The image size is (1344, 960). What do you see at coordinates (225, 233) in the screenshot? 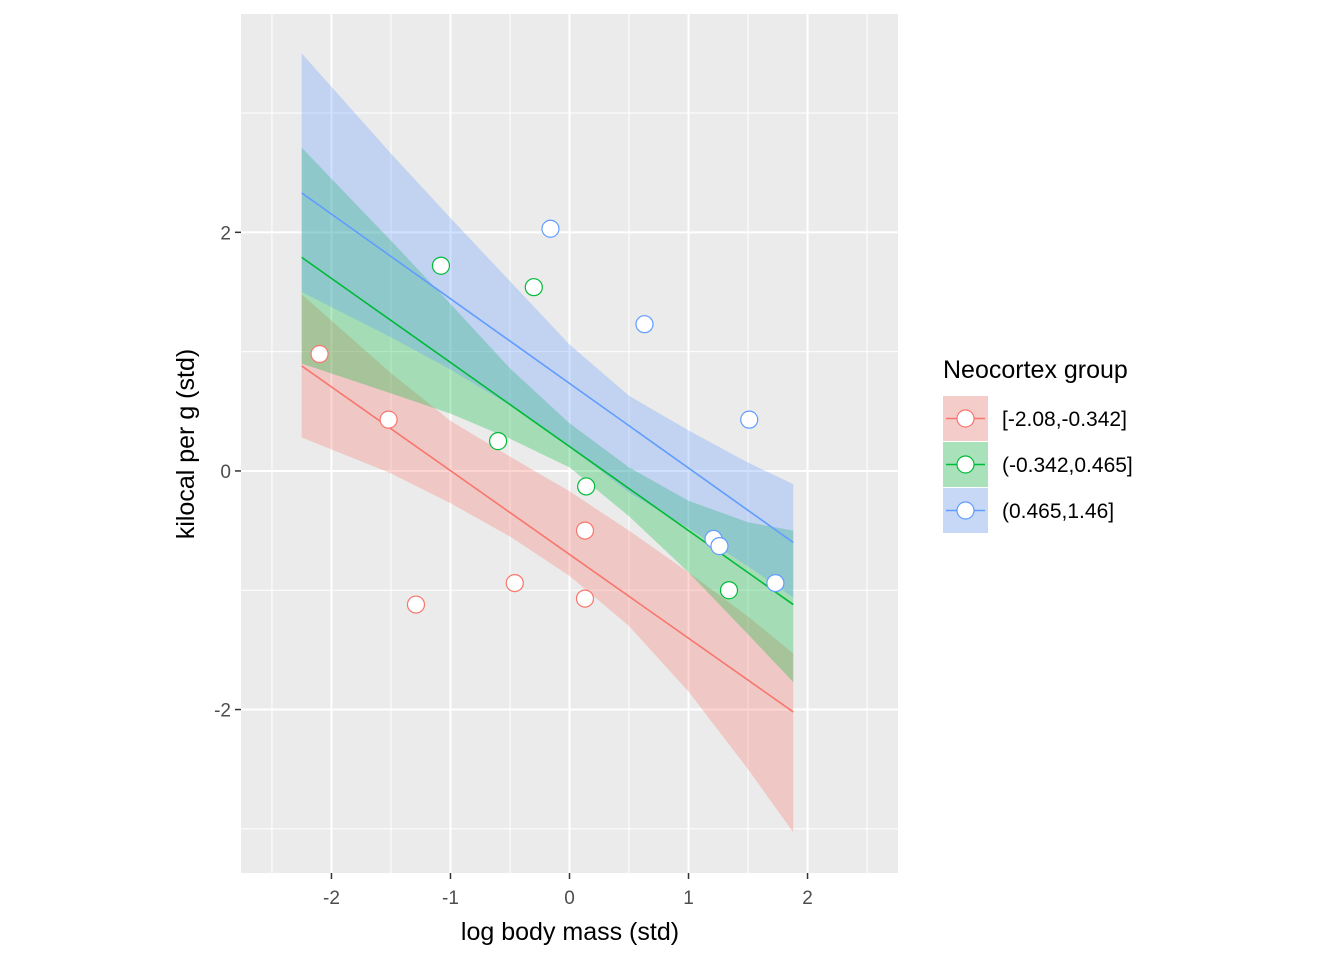
I see `y-tick-label: 2` at bounding box center [225, 233].